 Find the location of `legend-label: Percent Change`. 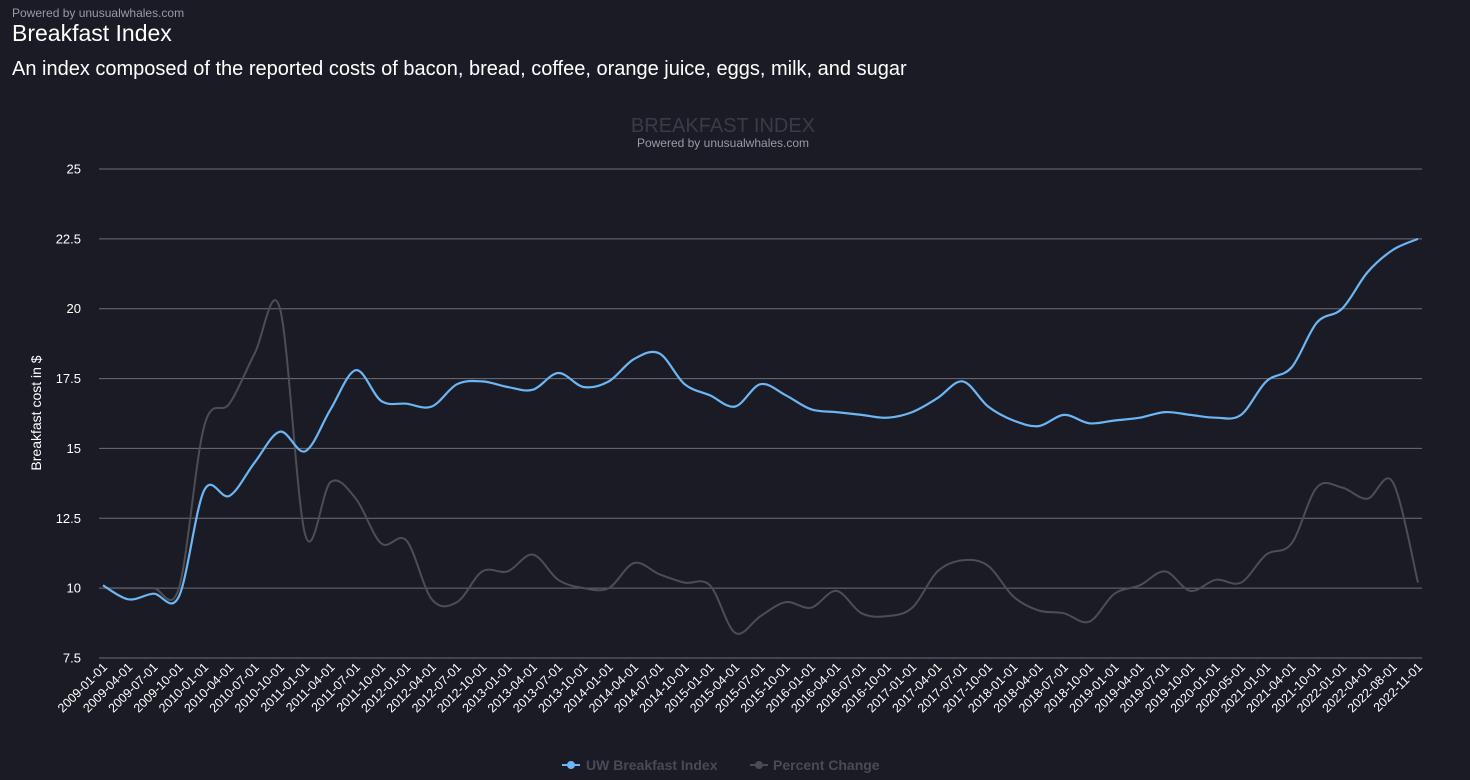

legend-label: Percent Change is located at coordinates (826, 765).